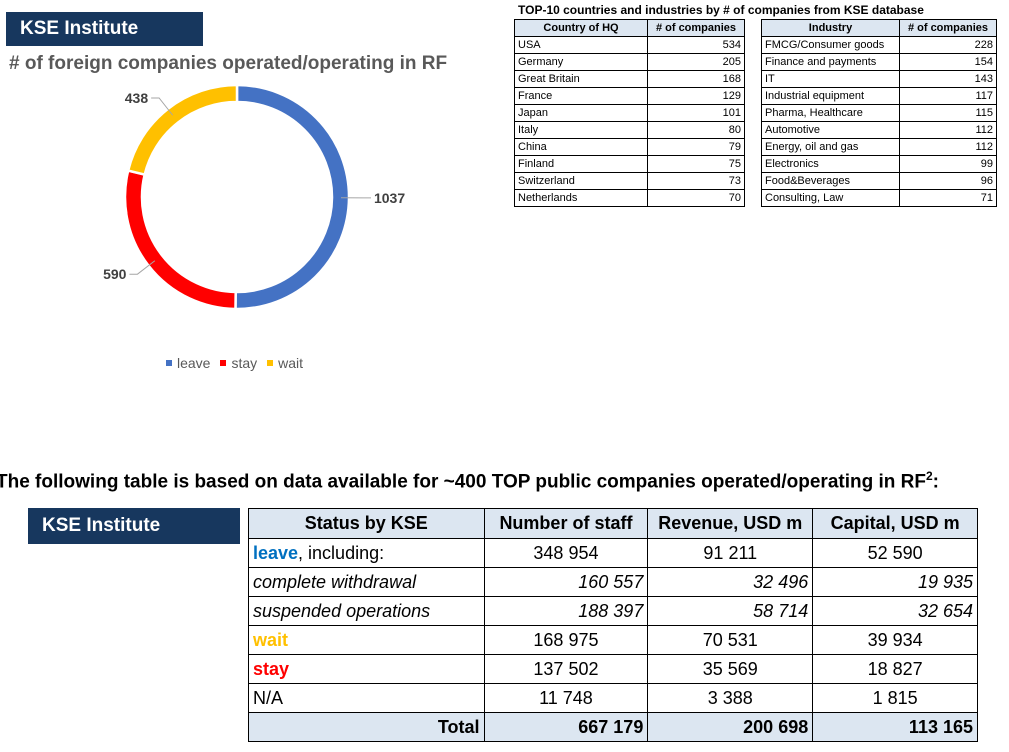 This screenshot has width=1009, height=752. What do you see at coordinates (830, 28) in the screenshot?
I see `column-header: Industry` at bounding box center [830, 28].